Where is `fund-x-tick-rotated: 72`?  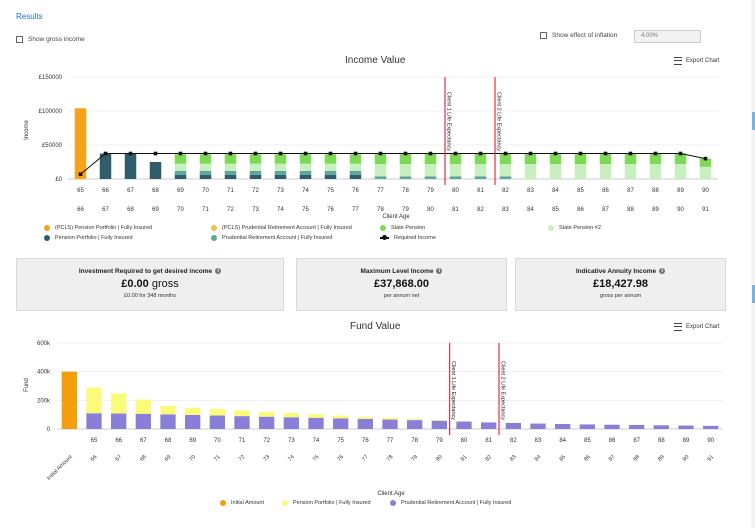 fund-x-tick-rotated: 72 is located at coordinates (242, 458).